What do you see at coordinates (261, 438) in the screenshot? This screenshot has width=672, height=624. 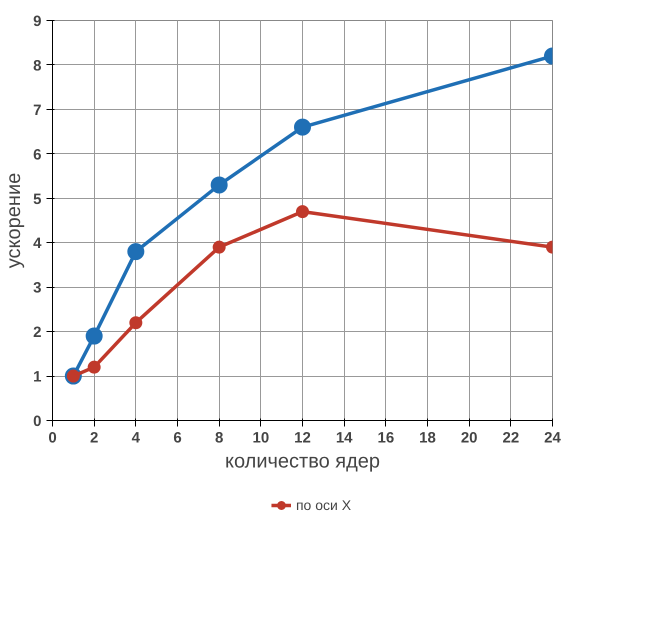 I see `x-tick-label: 10` at bounding box center [261, 438].